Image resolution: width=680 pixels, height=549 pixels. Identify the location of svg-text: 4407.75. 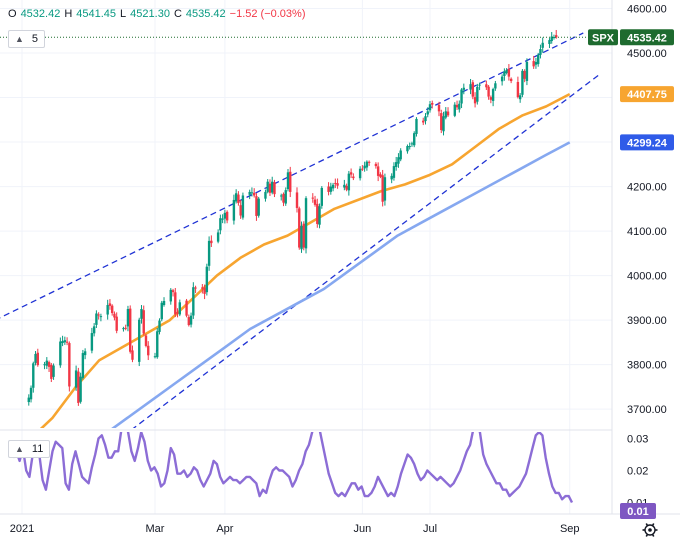
(647, 95).